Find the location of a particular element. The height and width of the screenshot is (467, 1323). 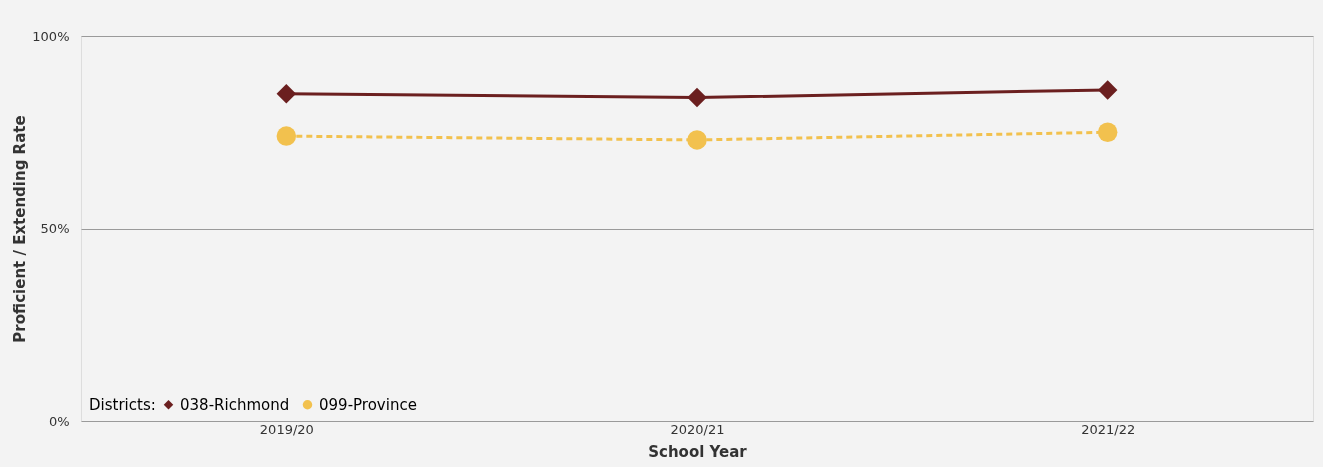

x-tick-label: 2019/20 is located at coordinates (286, 429).